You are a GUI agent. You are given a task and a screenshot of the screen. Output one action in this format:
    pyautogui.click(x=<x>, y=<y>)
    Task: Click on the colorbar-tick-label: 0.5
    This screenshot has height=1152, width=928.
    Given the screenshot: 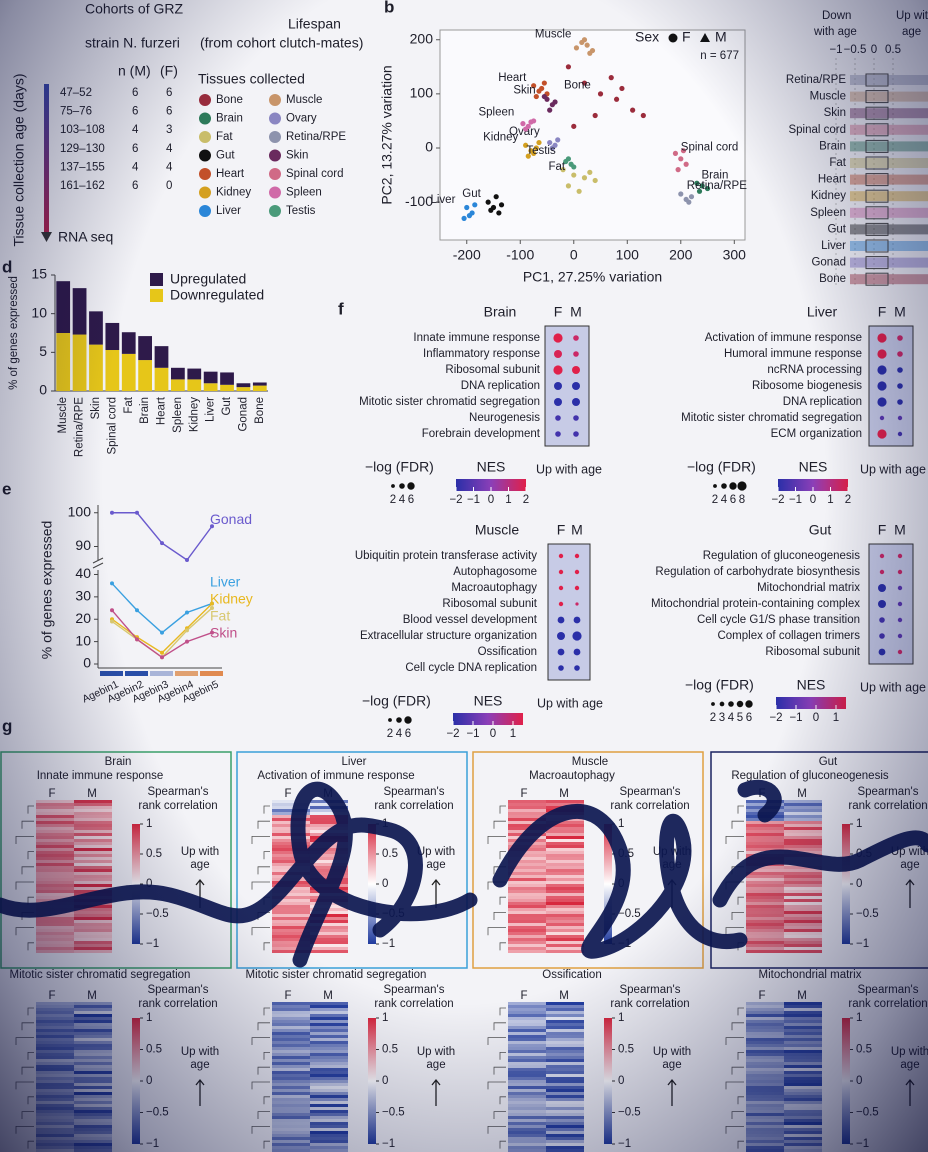 What is the action you would take?
    pyautogui.click(x=864, y=1050)
    